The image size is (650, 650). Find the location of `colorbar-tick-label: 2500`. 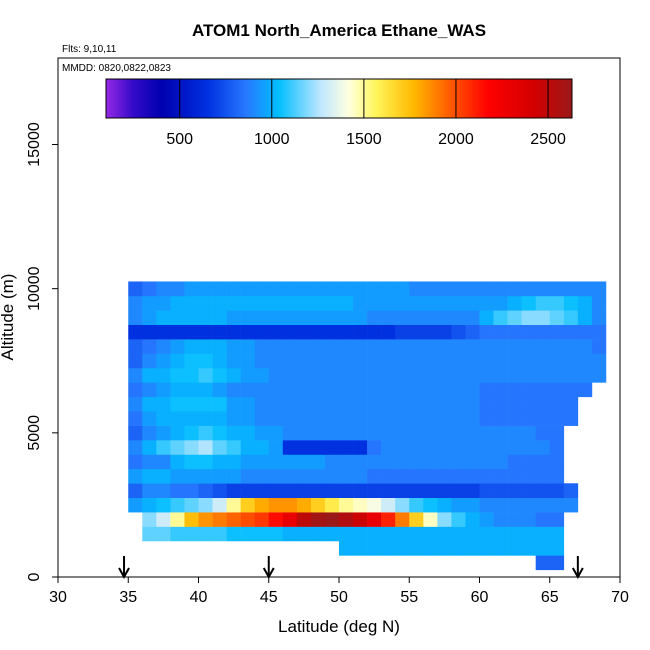

colorbar-tick-label: 2500 is located at coordinates (548, 139).